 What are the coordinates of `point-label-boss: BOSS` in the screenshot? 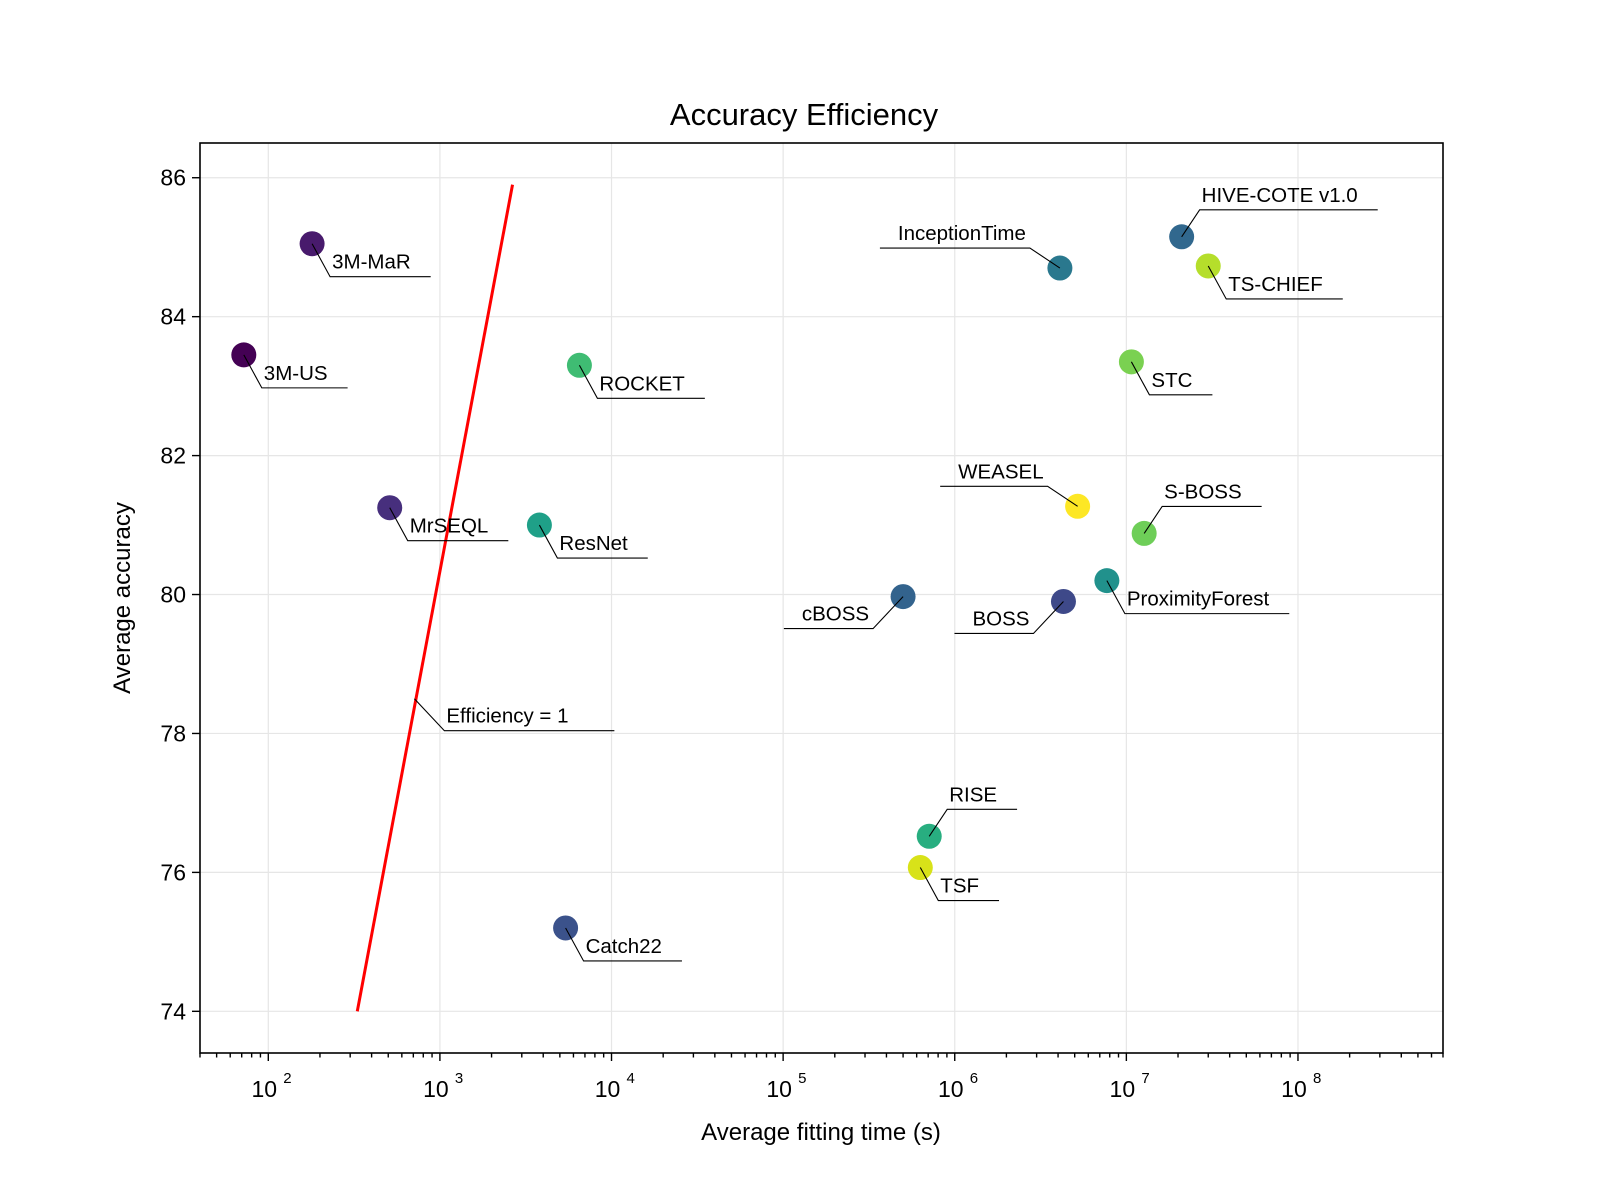 It's located at (1000, 618).